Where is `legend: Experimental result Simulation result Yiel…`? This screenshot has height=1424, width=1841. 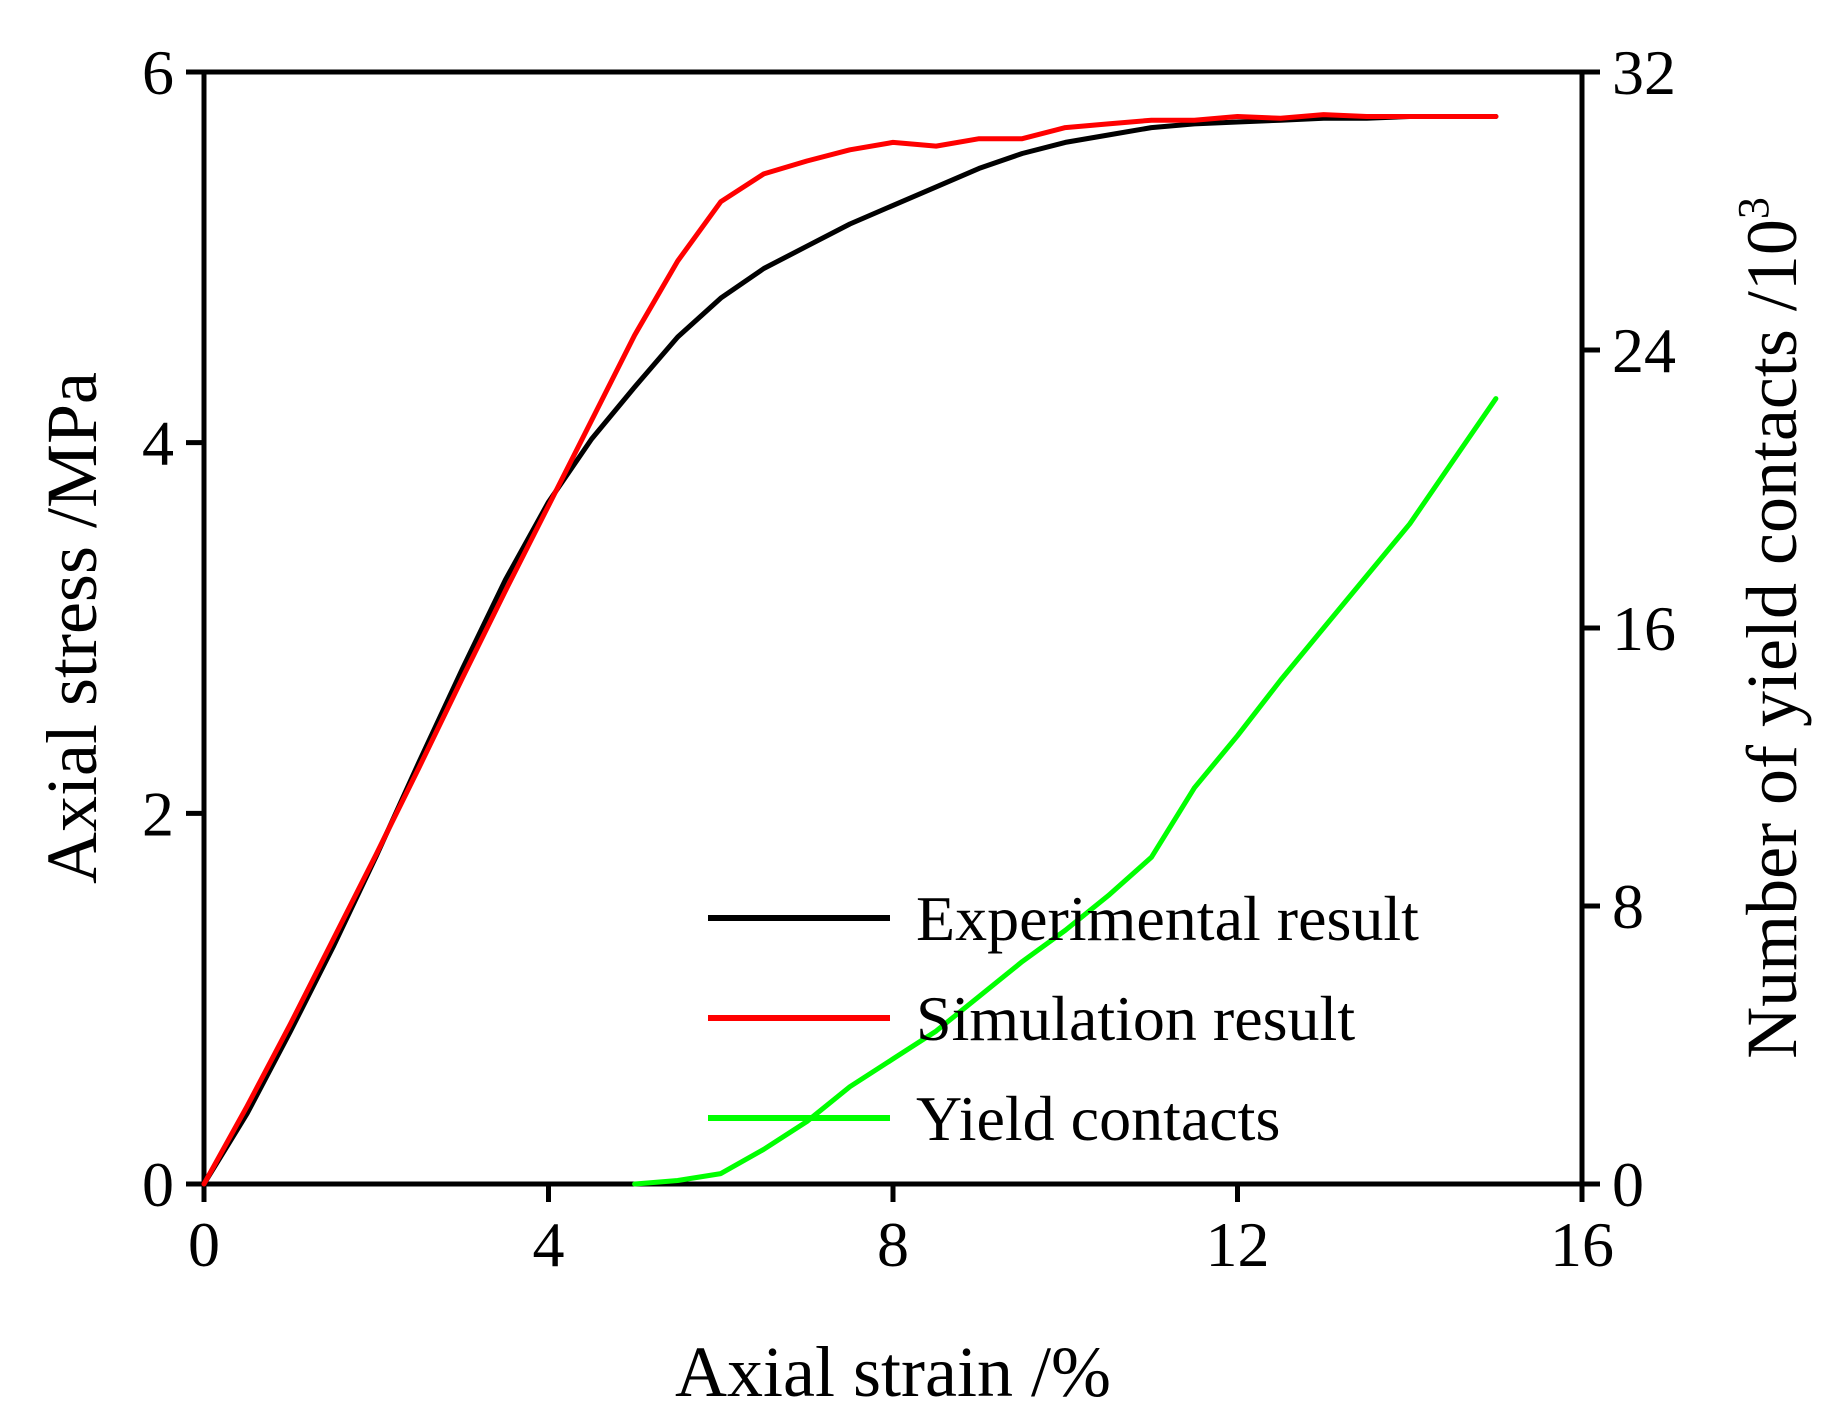 legend: Experimental result Simulation result Yiel… is located at coordinates (1063, 1018).